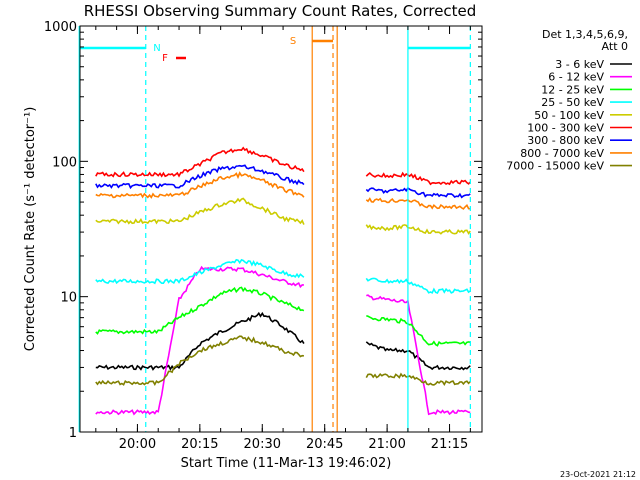 This screenshot has width=640, height=480. What do you see at coordinates (615, 46) in the screenshot?
I see `legend-header: Att 0` at bounding box center [615, 46].